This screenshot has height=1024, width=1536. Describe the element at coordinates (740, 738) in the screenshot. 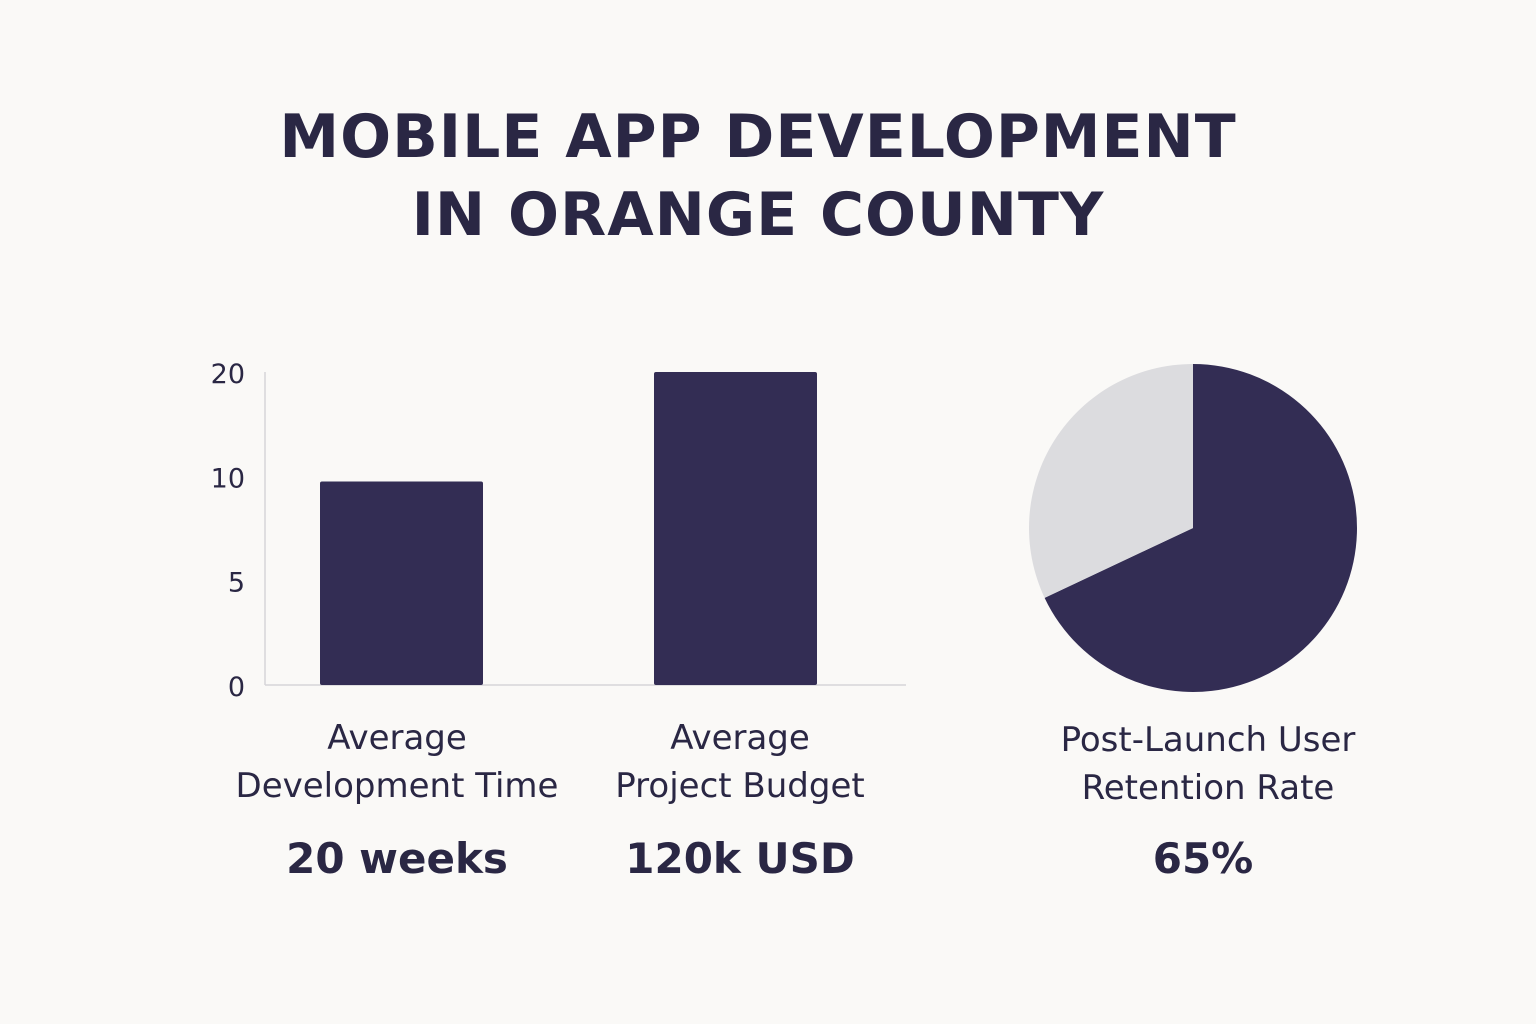

I see `budget-label-line-1: Average` at that location.